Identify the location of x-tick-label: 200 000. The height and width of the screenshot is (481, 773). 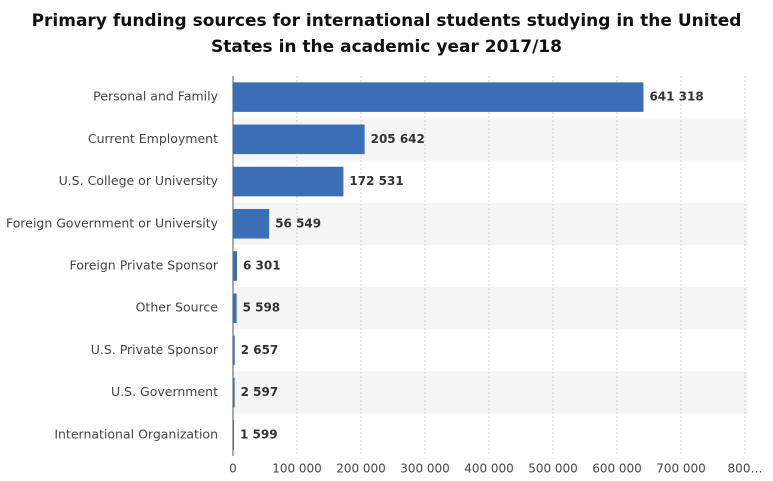
(361, 469).